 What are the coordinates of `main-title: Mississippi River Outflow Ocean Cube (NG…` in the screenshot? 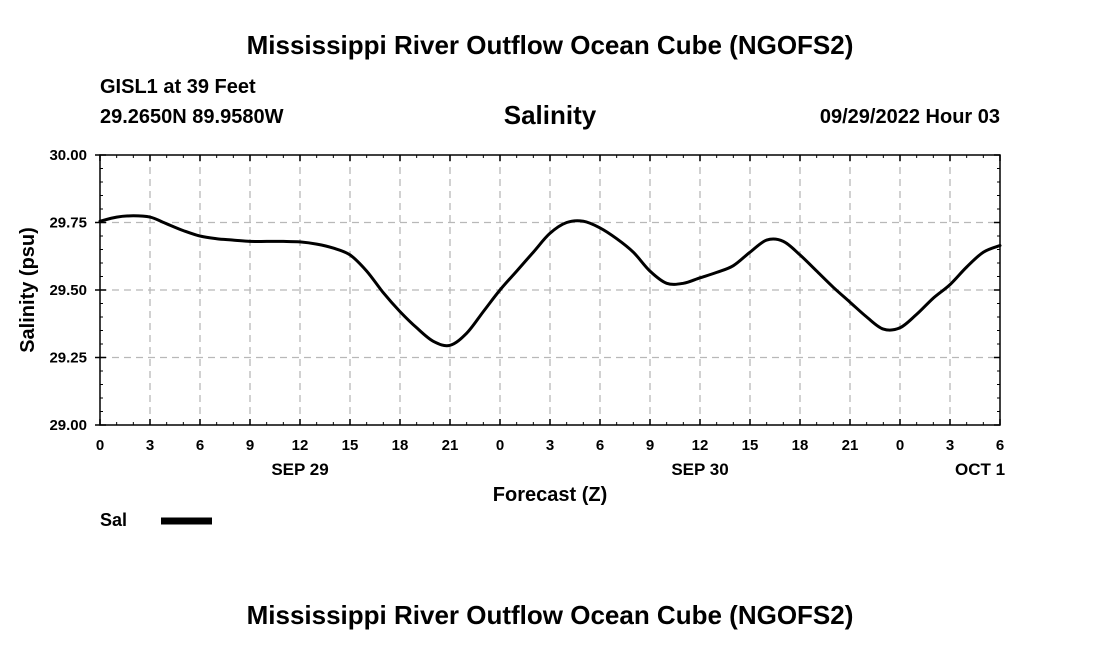 It's located at (550, 45).